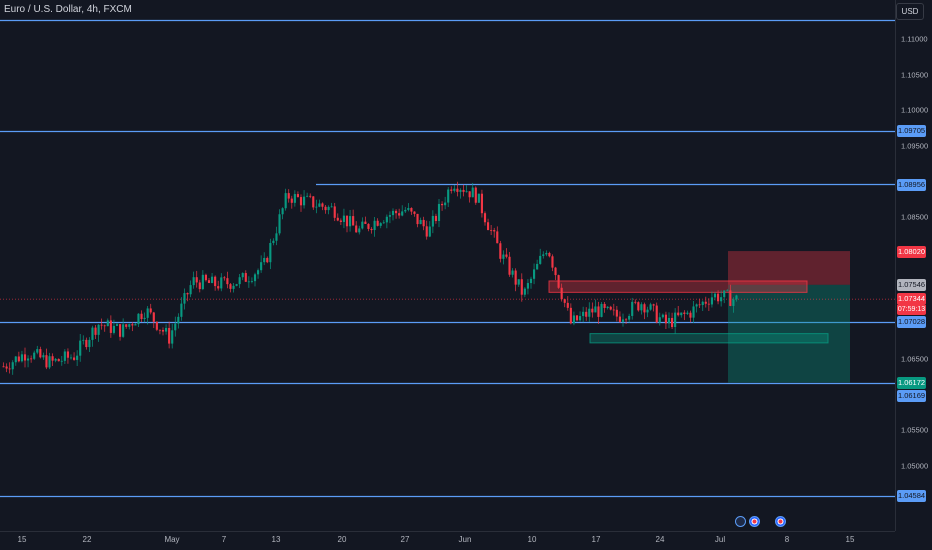  Describe the element at coordinates (747, 521) in the screenshot. I see `economic-events` at that location.